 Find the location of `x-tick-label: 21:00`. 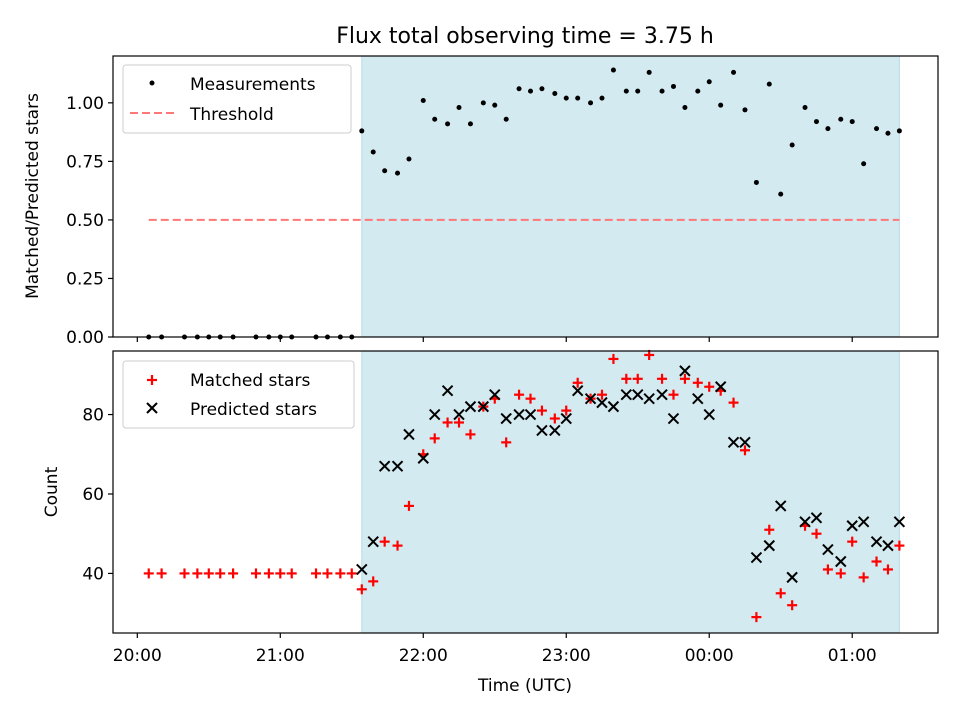

x-tick-label: 21:00 is located at coordinates (280, 656).